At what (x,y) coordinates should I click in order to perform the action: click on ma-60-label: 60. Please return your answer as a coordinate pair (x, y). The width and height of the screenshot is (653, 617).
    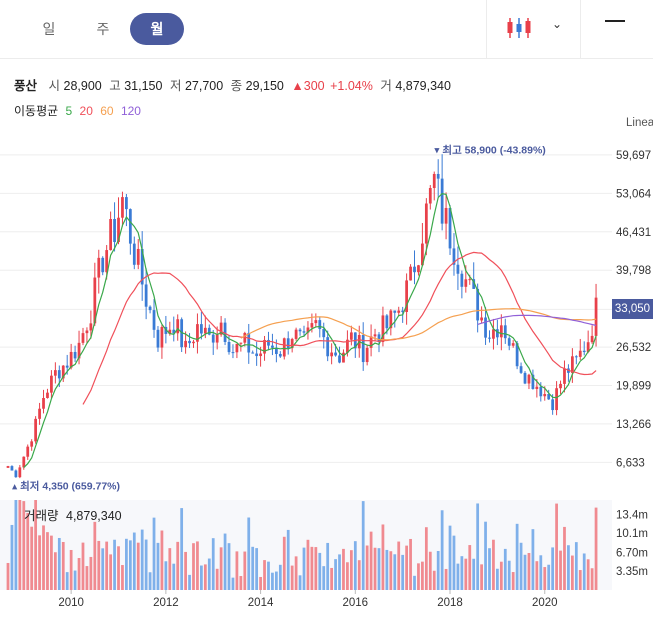
    Looking at the image, I should click on (107, 111).